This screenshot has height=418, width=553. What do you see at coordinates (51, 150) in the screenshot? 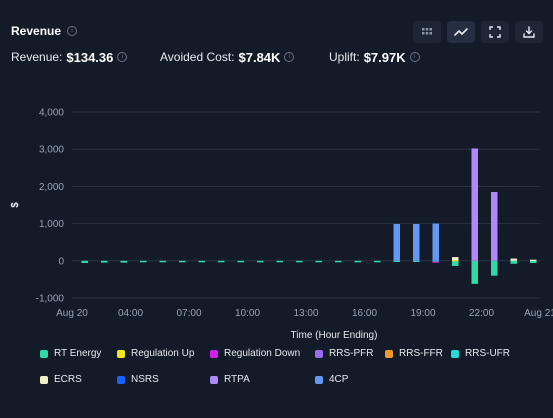
I see `y-tick-label: 3,000` at bounding box center [51, 150].